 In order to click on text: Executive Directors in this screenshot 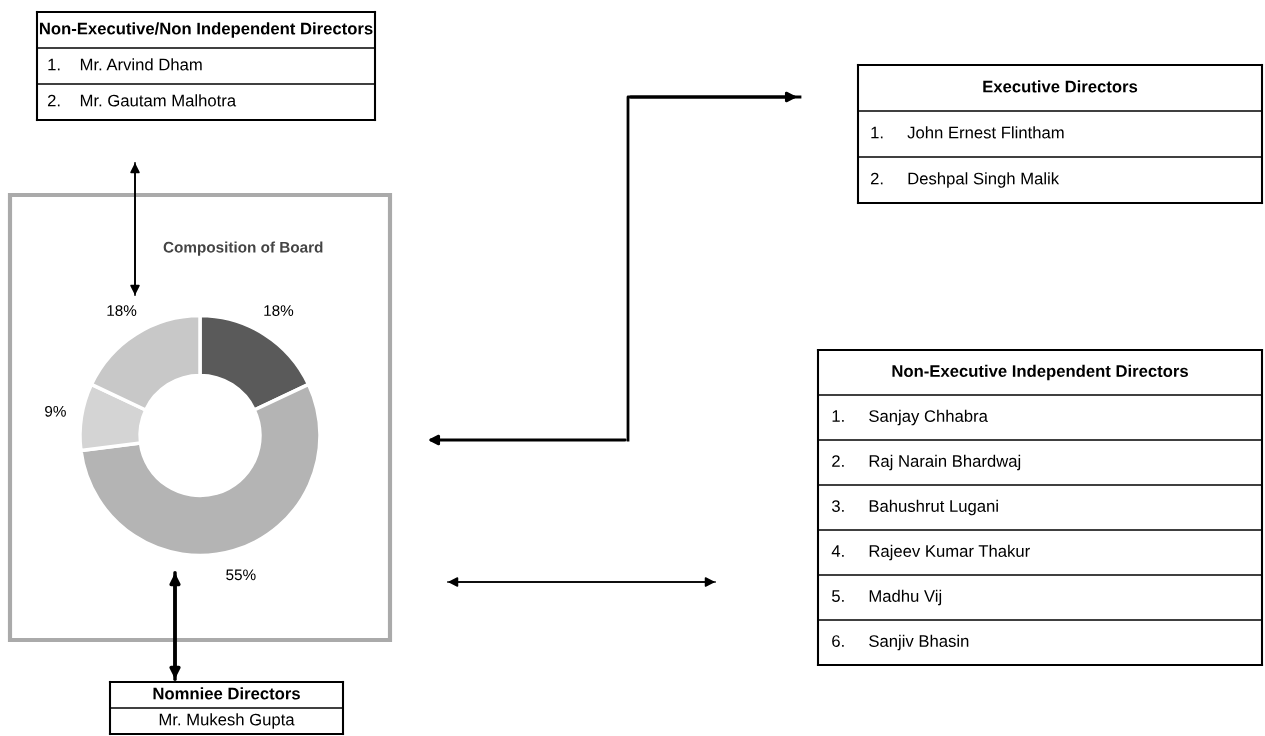, I will do `click(1060, 86)`.